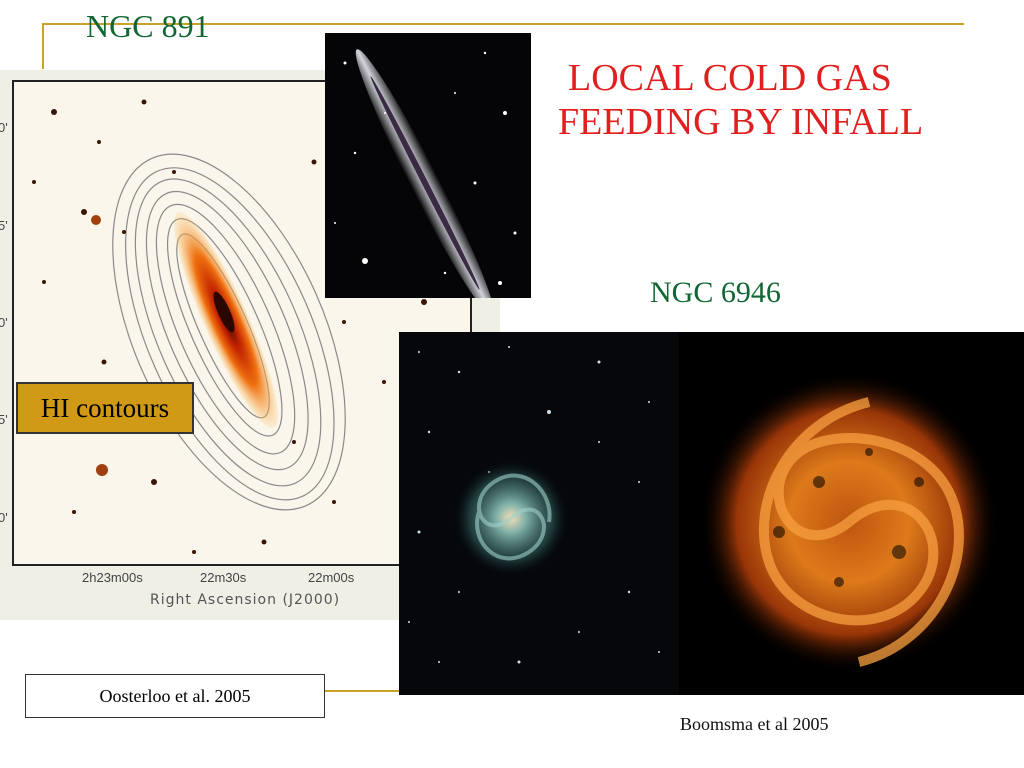 Image resolution: width=1024 pixels, height=768 pixels. Describe the element at coordinates (148, 26) in the screenshot. I see `ngc891-title: NGC 891` at that location.